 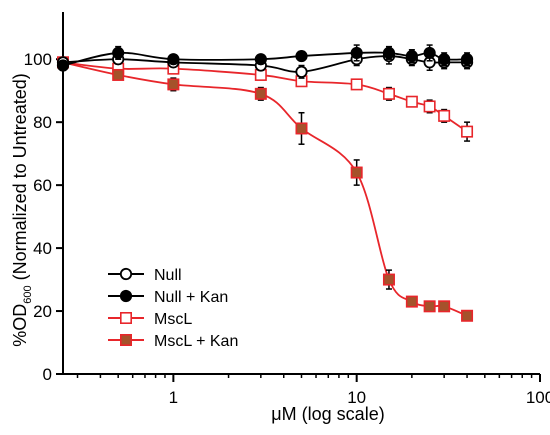 What do you see at coordinates (356, 397) in the screenshot?
I see `x-tick-label: 10` at bounding box center [356, 397].